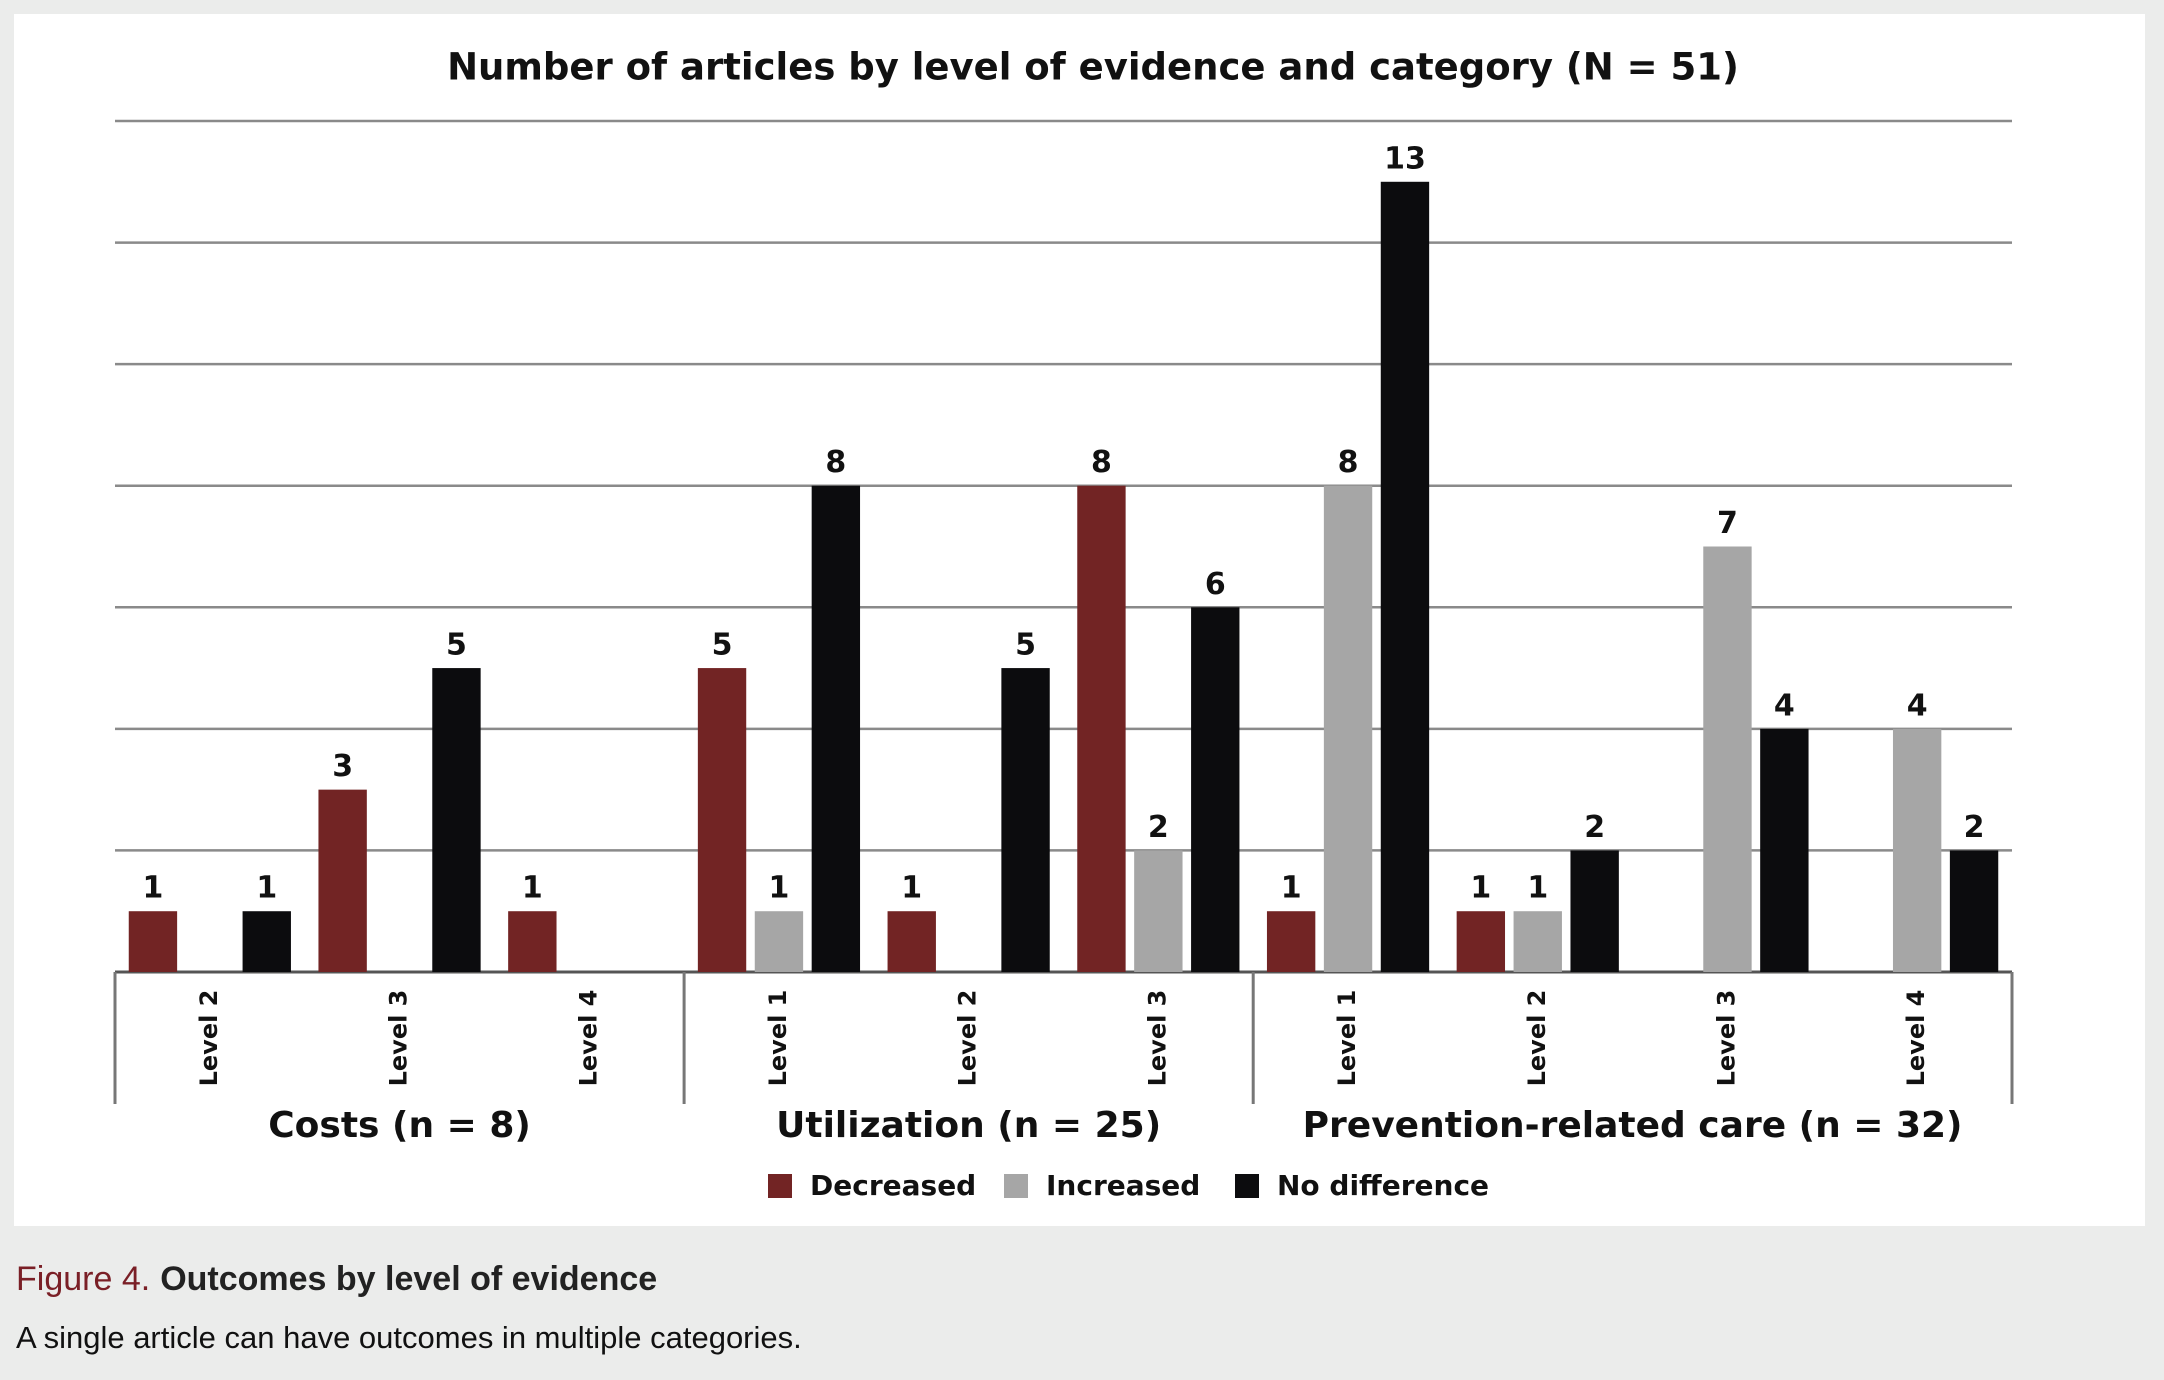  What do you see at coordinates (342, 766) in the screenshot?
I see `value-label: 3` at bounding box center [342, 766].